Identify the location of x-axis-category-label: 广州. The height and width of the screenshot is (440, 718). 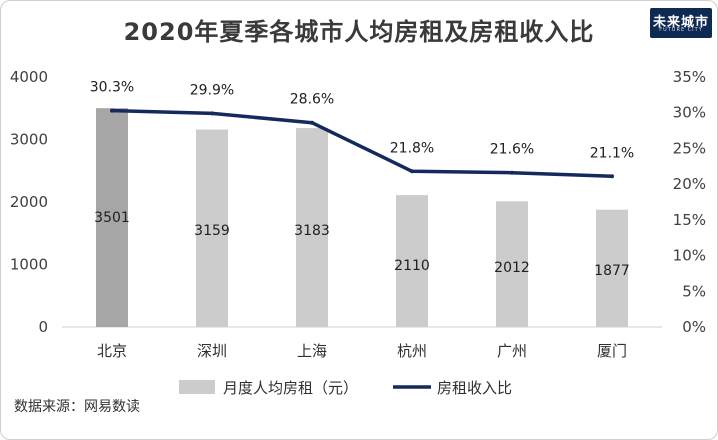
(512, 351).